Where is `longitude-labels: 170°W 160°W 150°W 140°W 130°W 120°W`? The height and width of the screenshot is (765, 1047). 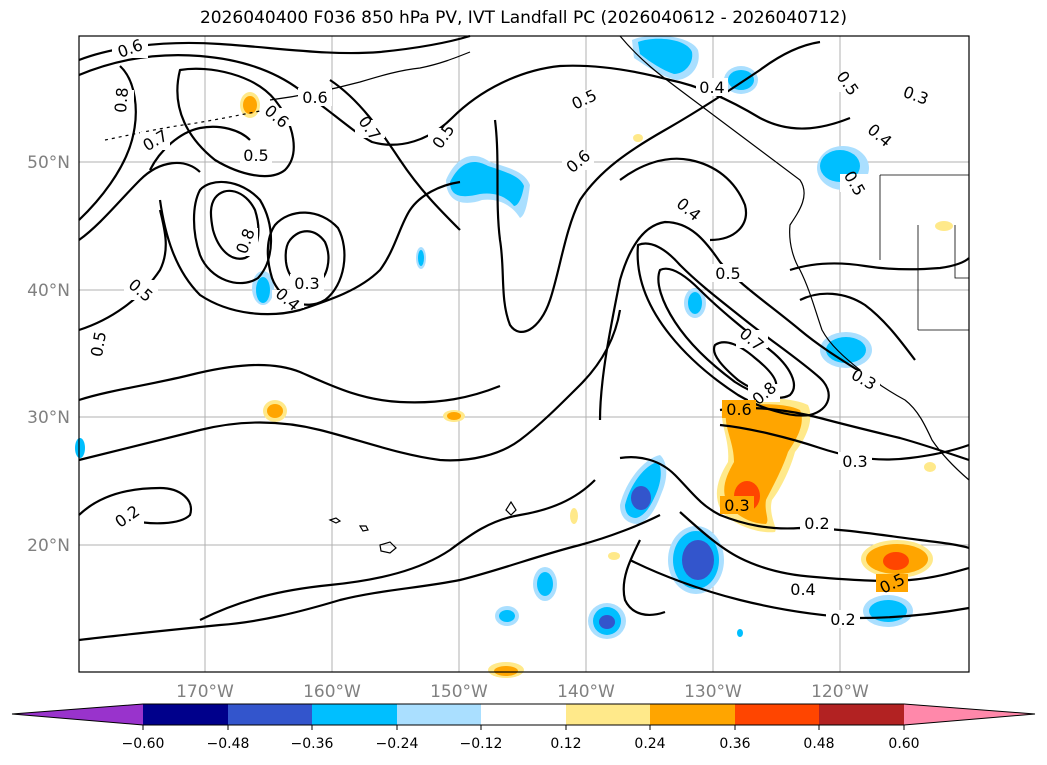 longitude-labels: 170°W 160°W 150°W 140°W 130°W 120°W is located at coordinates (522, 692).